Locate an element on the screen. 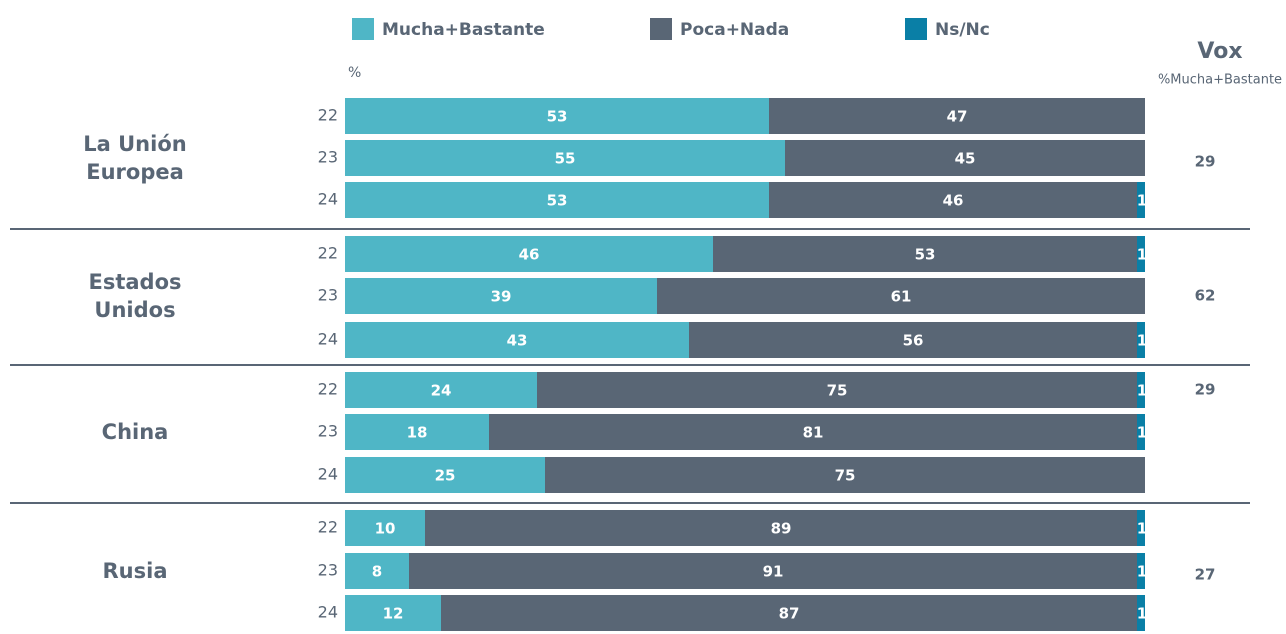 This screenshot has width=1286, height=634. group-label: China is located at coordinates (135, 432).